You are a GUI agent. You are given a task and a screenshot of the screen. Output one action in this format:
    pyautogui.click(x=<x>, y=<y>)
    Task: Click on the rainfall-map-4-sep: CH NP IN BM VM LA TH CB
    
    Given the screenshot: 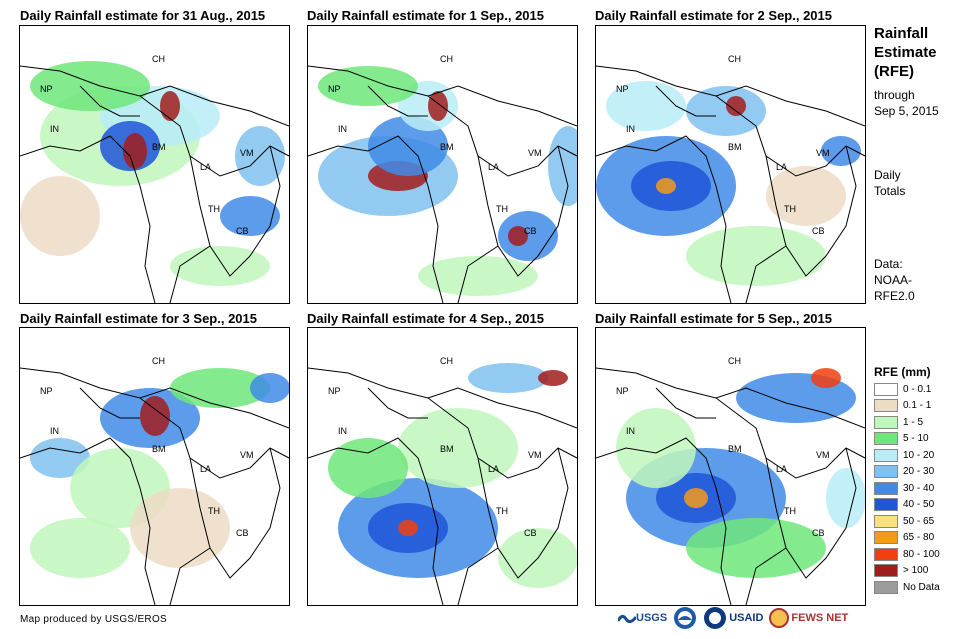 What is the action you would take?
    pyautogui.click(x=442, y=466)
    